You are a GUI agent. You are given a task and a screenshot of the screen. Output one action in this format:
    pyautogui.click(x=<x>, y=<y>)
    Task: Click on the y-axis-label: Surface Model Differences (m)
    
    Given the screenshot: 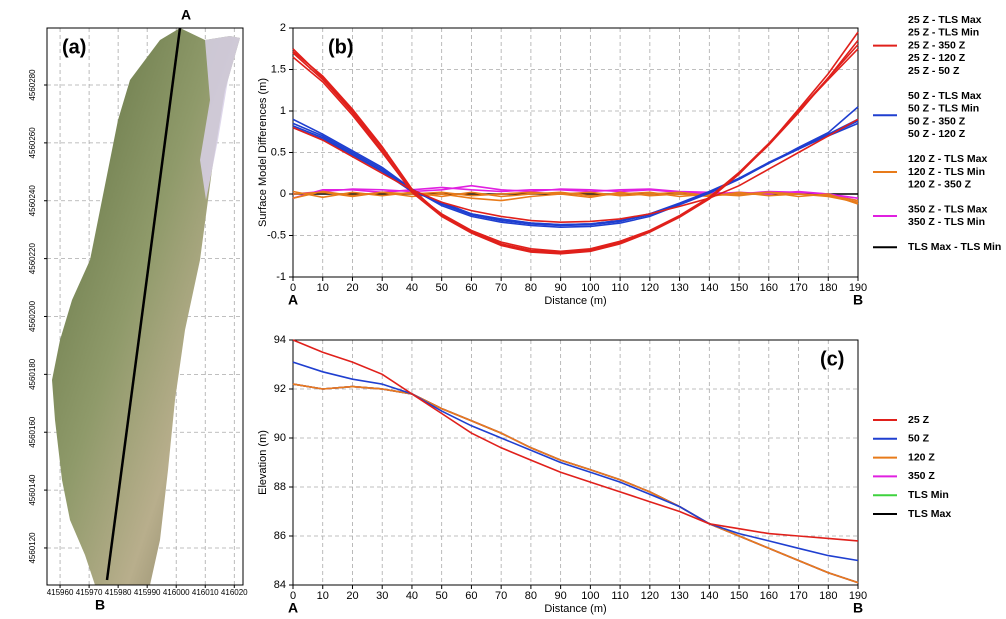 What is the action you would take?
    pyautogui.click(x=263, y=152)
    